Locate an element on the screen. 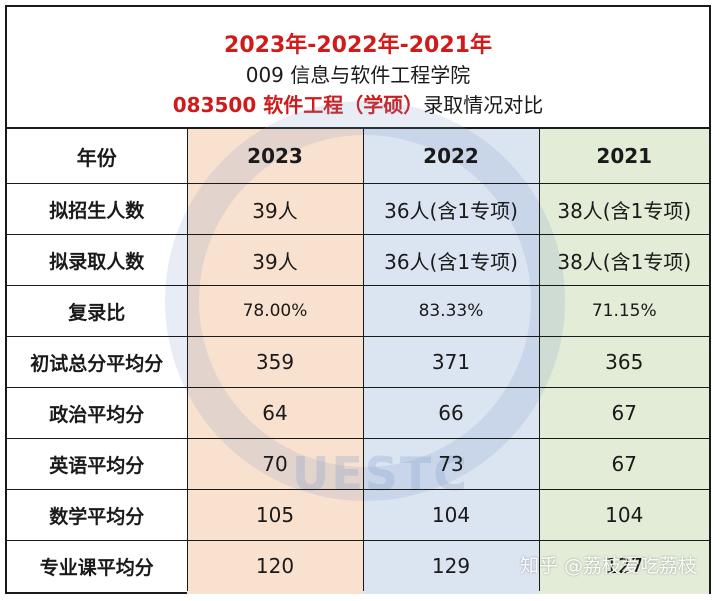 Image resolution: width=720 pixels, height=601 pixels. cell-value: 73 is located at coordinates (451, 464).